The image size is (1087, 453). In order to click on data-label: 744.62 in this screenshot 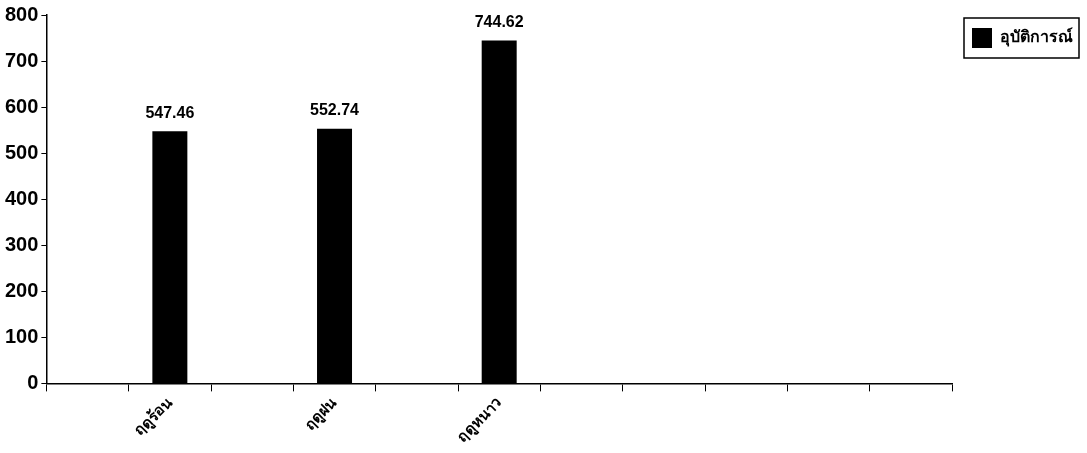, I will do `click(499, 21)`.